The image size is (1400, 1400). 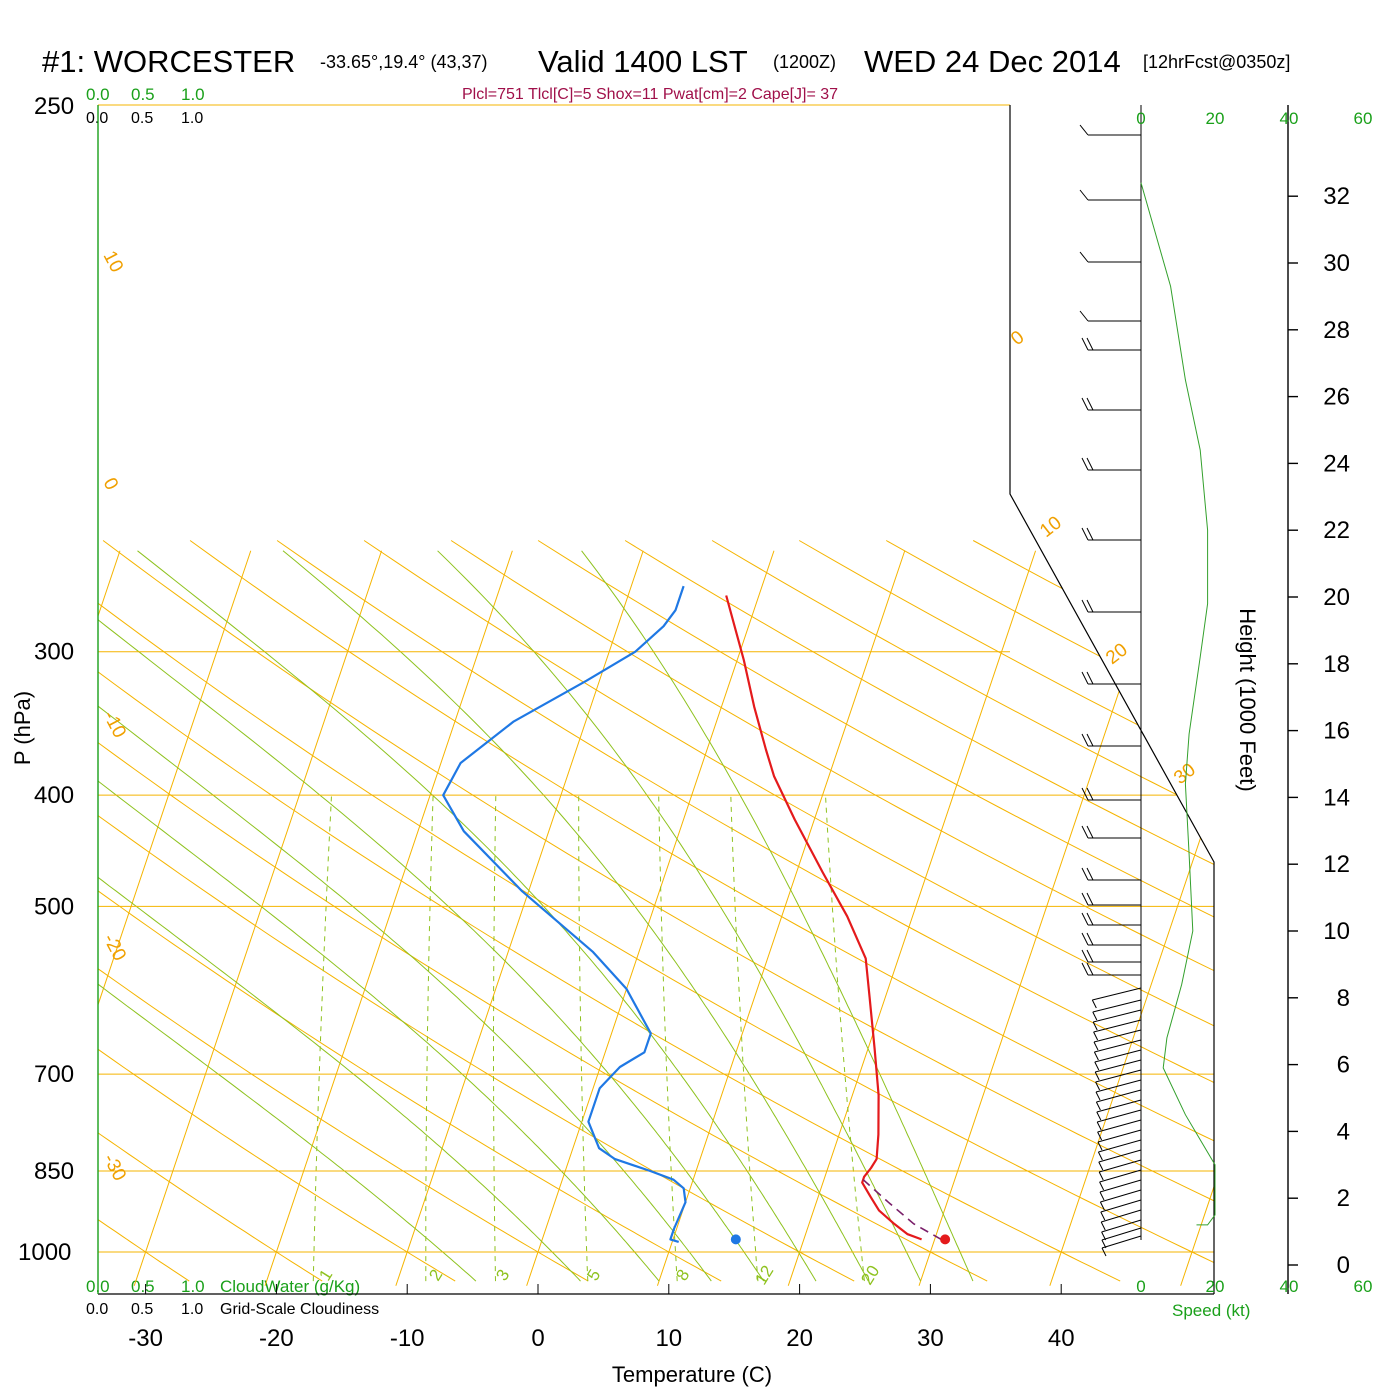 I want to click on station-title: #1: WORCESTER, so click(x=168, y=61).